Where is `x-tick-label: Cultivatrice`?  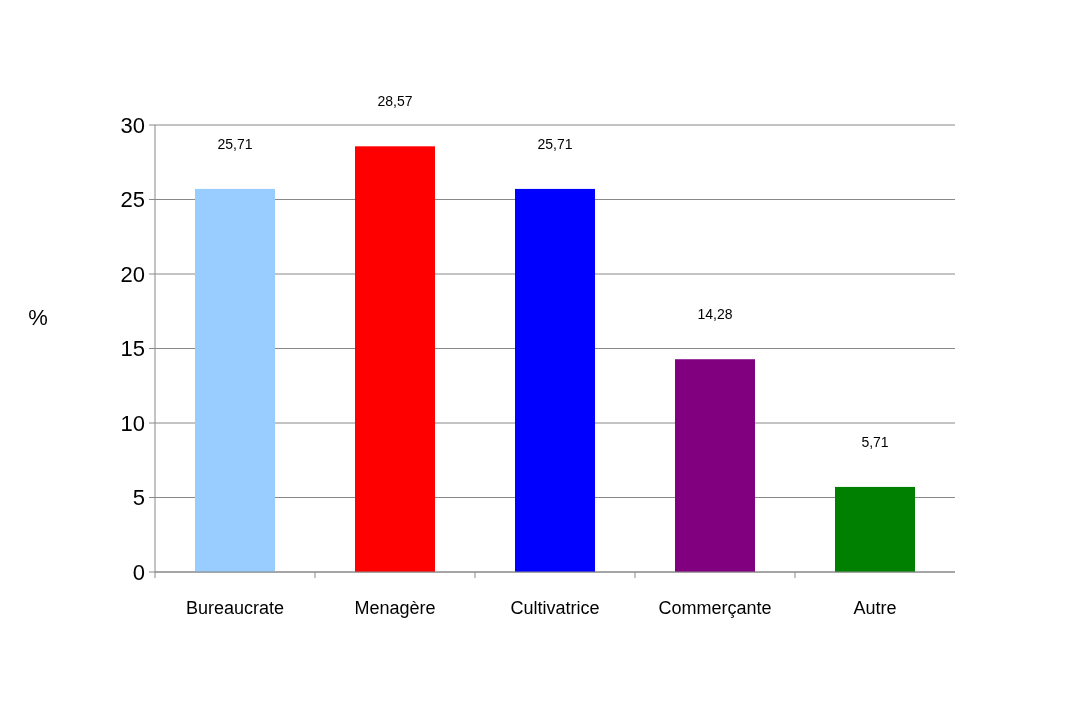
x-tick-label: Cultivatrice is located at coordinates (555, 608).